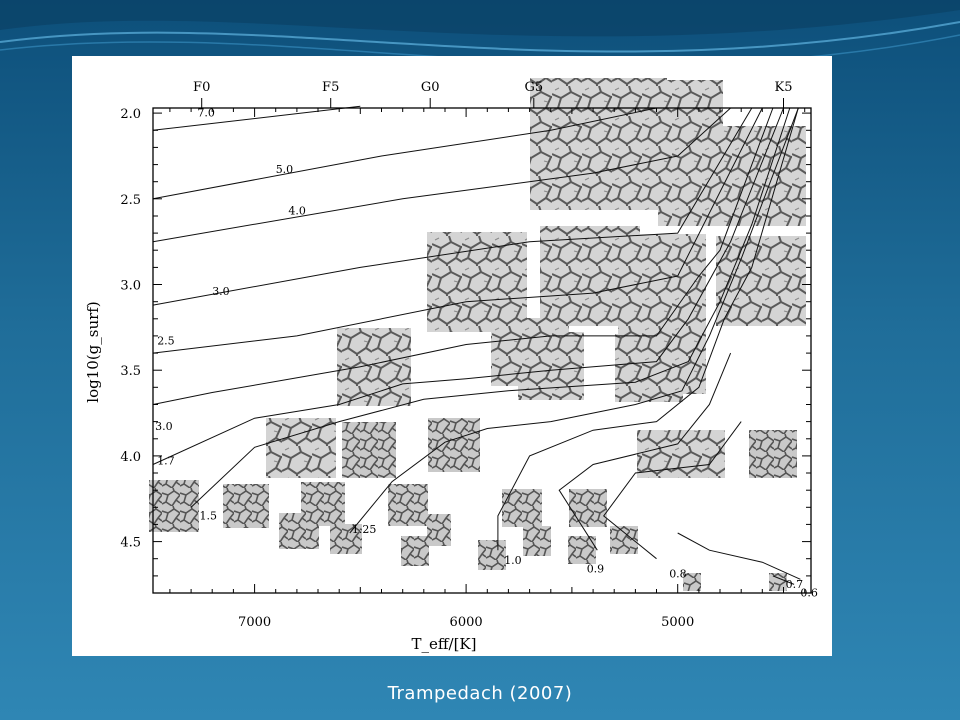 Image resolution: width=960 pixels, height=720 pixels. I want to click on track-mass-label: 1.5, so click(209, 515).